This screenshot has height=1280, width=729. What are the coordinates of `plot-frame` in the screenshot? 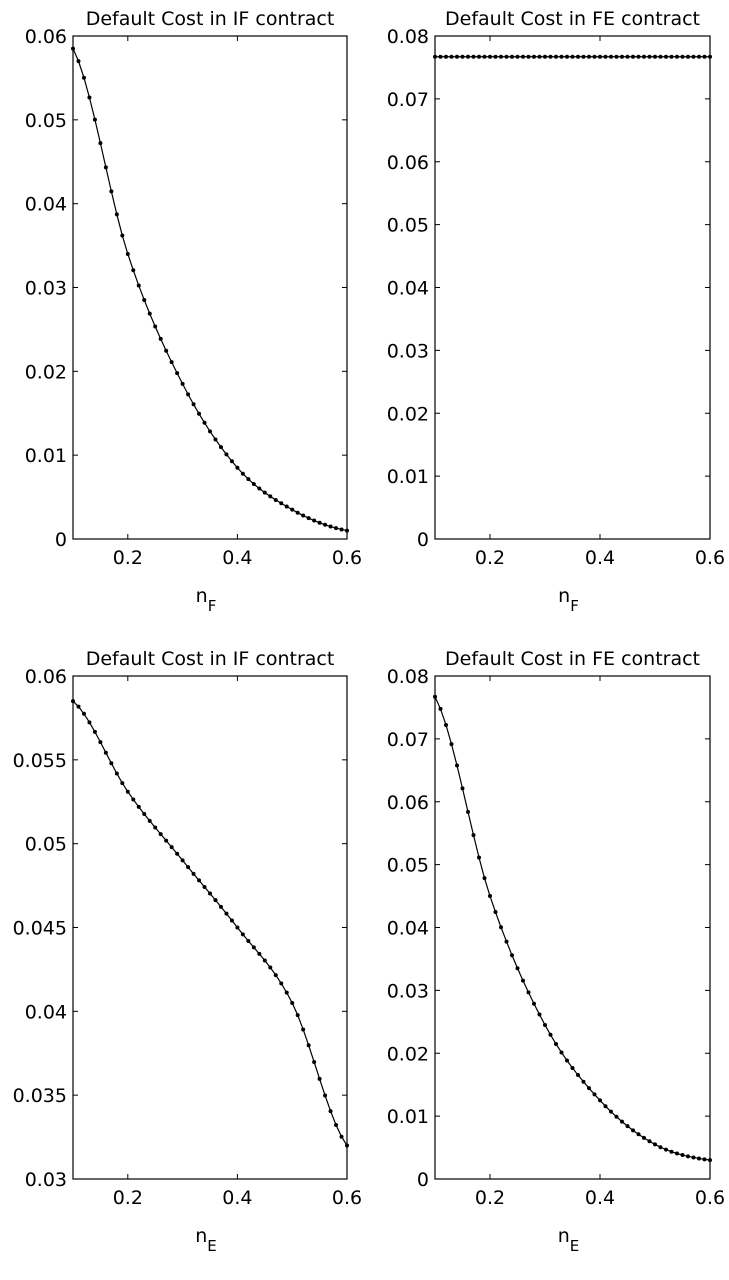 It's located at (210, 927).